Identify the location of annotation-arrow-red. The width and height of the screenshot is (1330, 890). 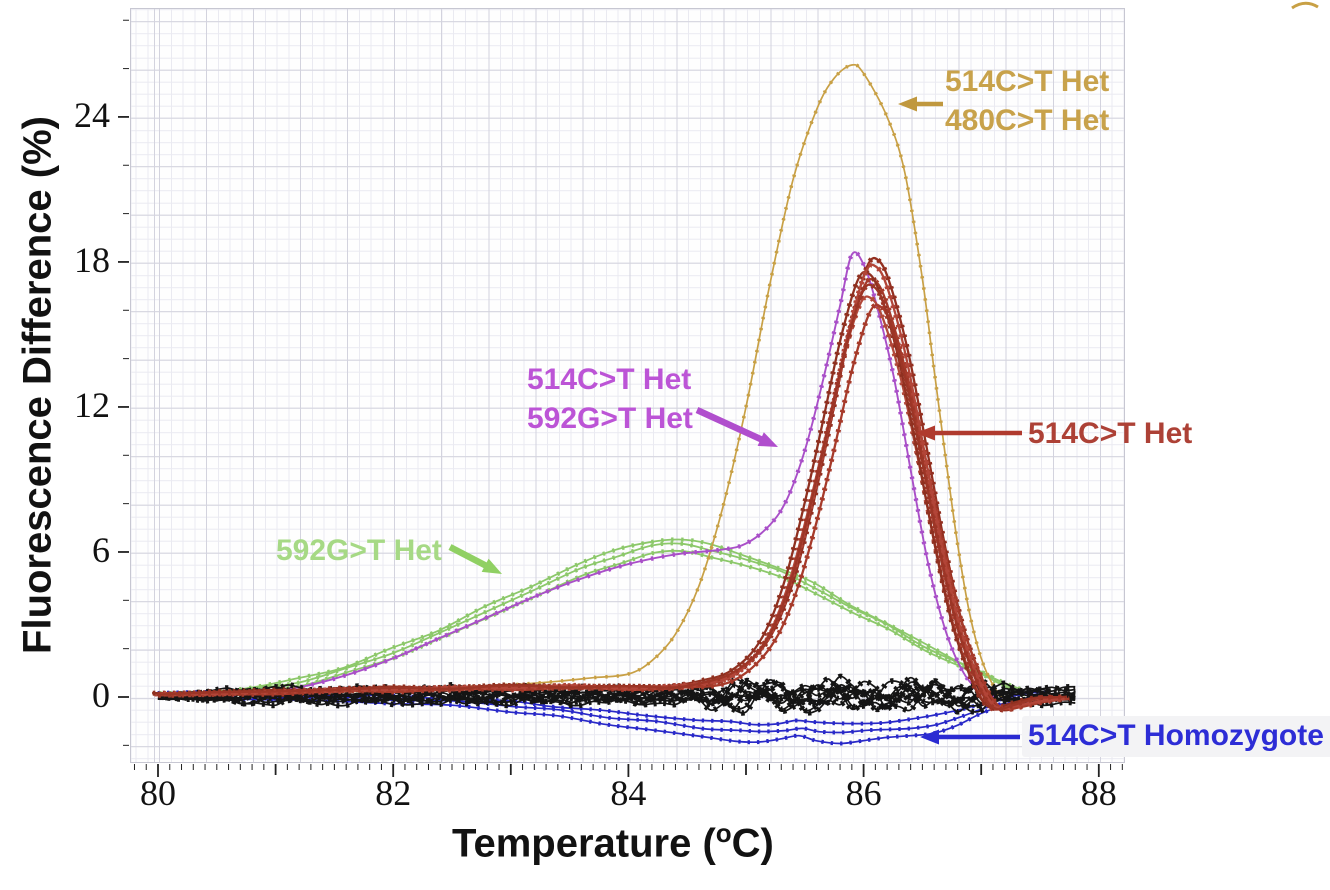
(969, 433).